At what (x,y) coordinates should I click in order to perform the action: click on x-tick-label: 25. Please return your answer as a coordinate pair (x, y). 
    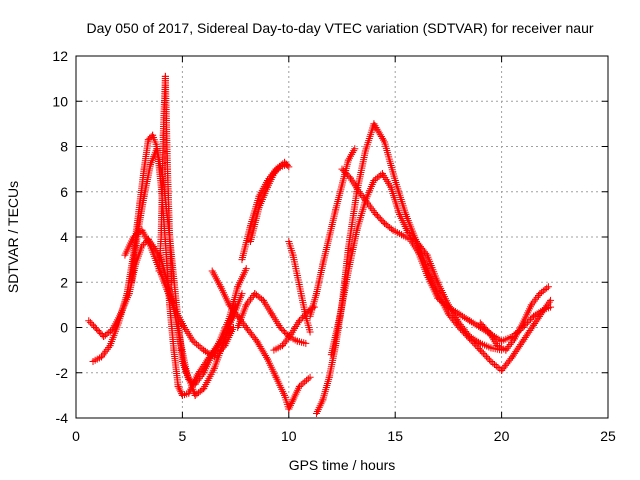
    Looking at the image, I should click on (608, 436).